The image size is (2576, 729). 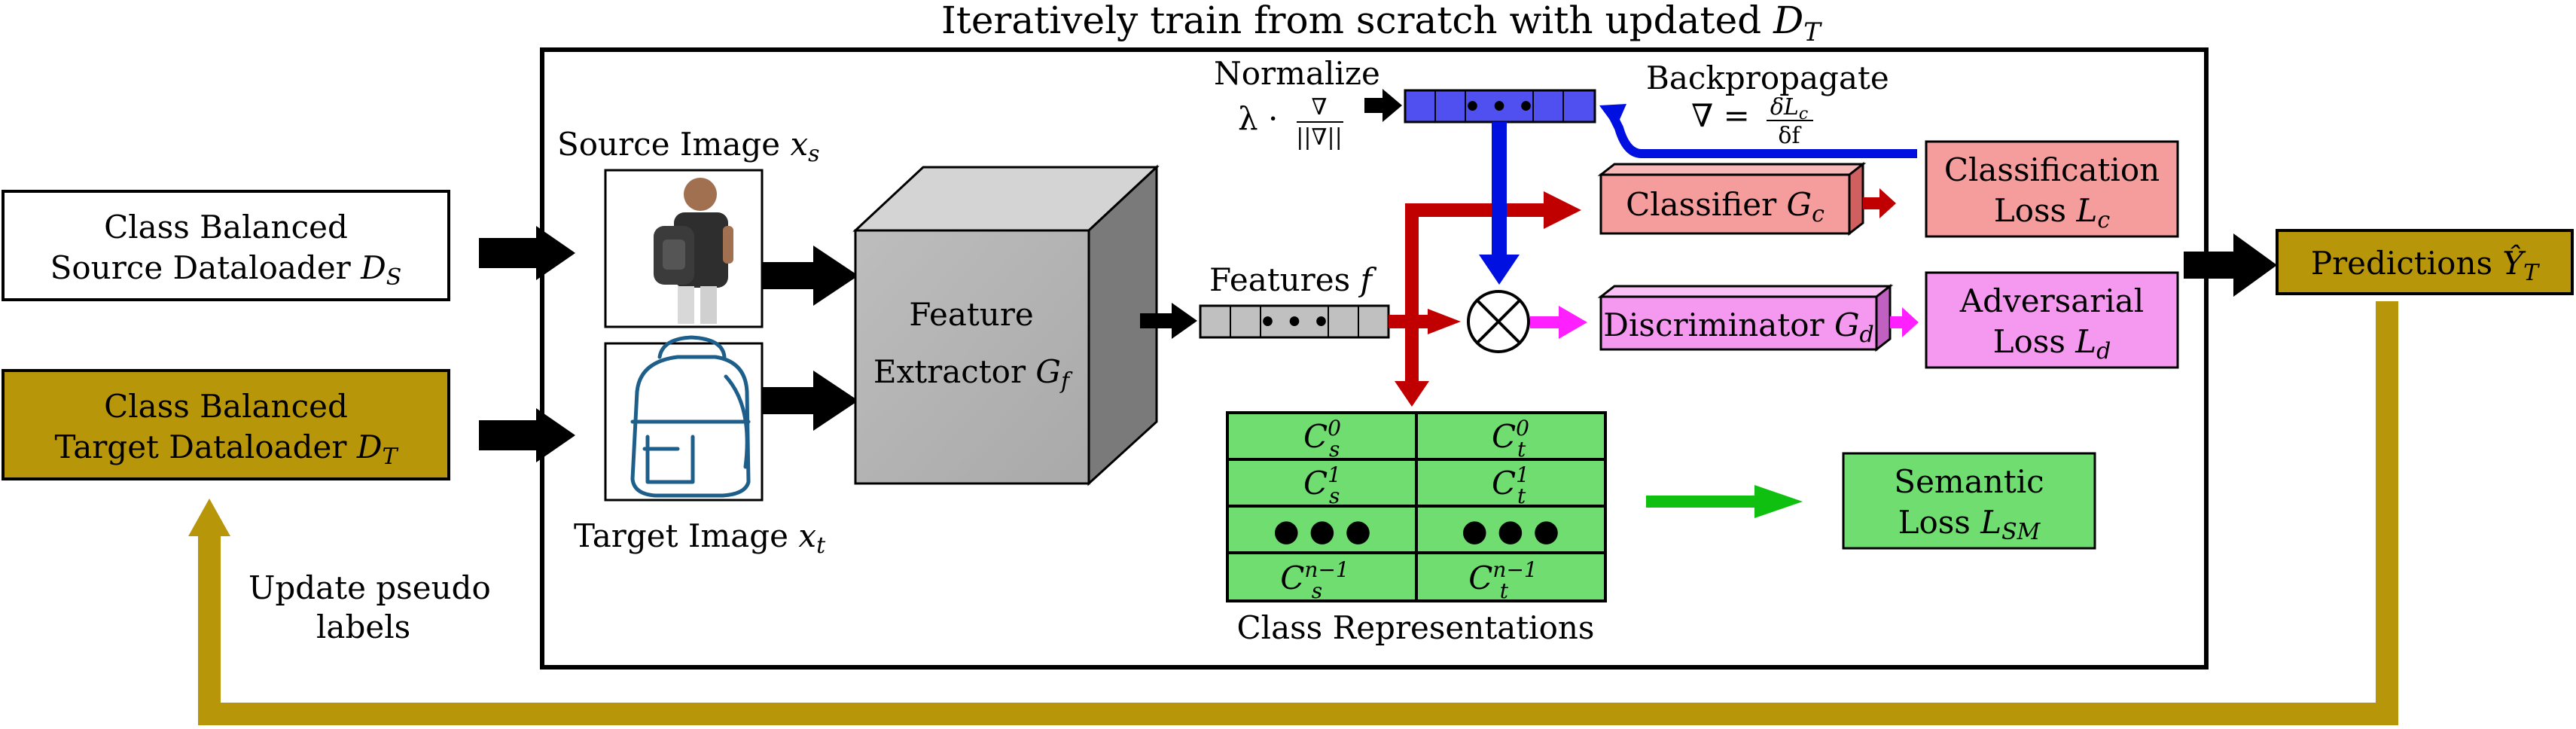 I want to click on features-dots: • • •, so click(x=1294, y=323).